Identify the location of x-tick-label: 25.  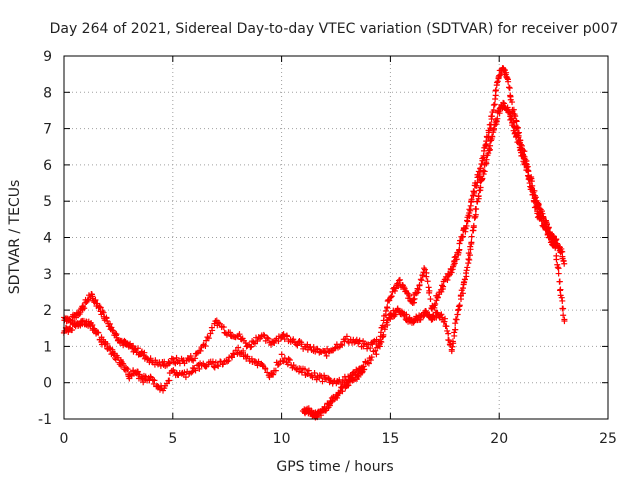
(608, 439).